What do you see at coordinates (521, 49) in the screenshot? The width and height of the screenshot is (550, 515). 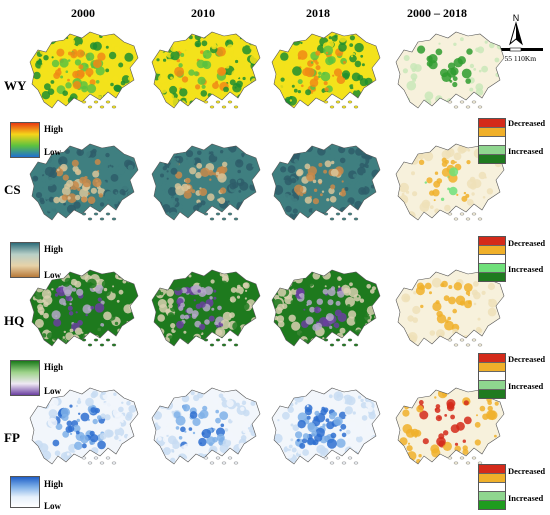 I see `scale-bar-graphic` at bounding box center [521, 49].